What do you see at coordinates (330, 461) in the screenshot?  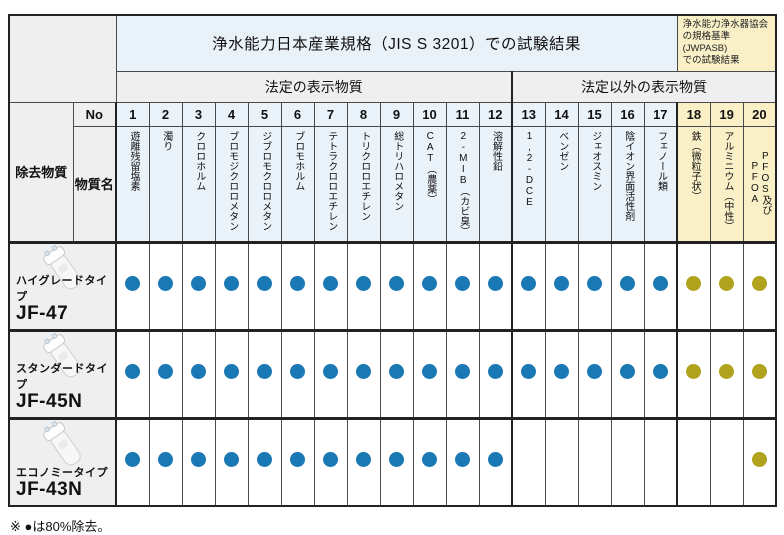 I see `dot-cell-JF-43N-col7` at bounding box center [330, 461].